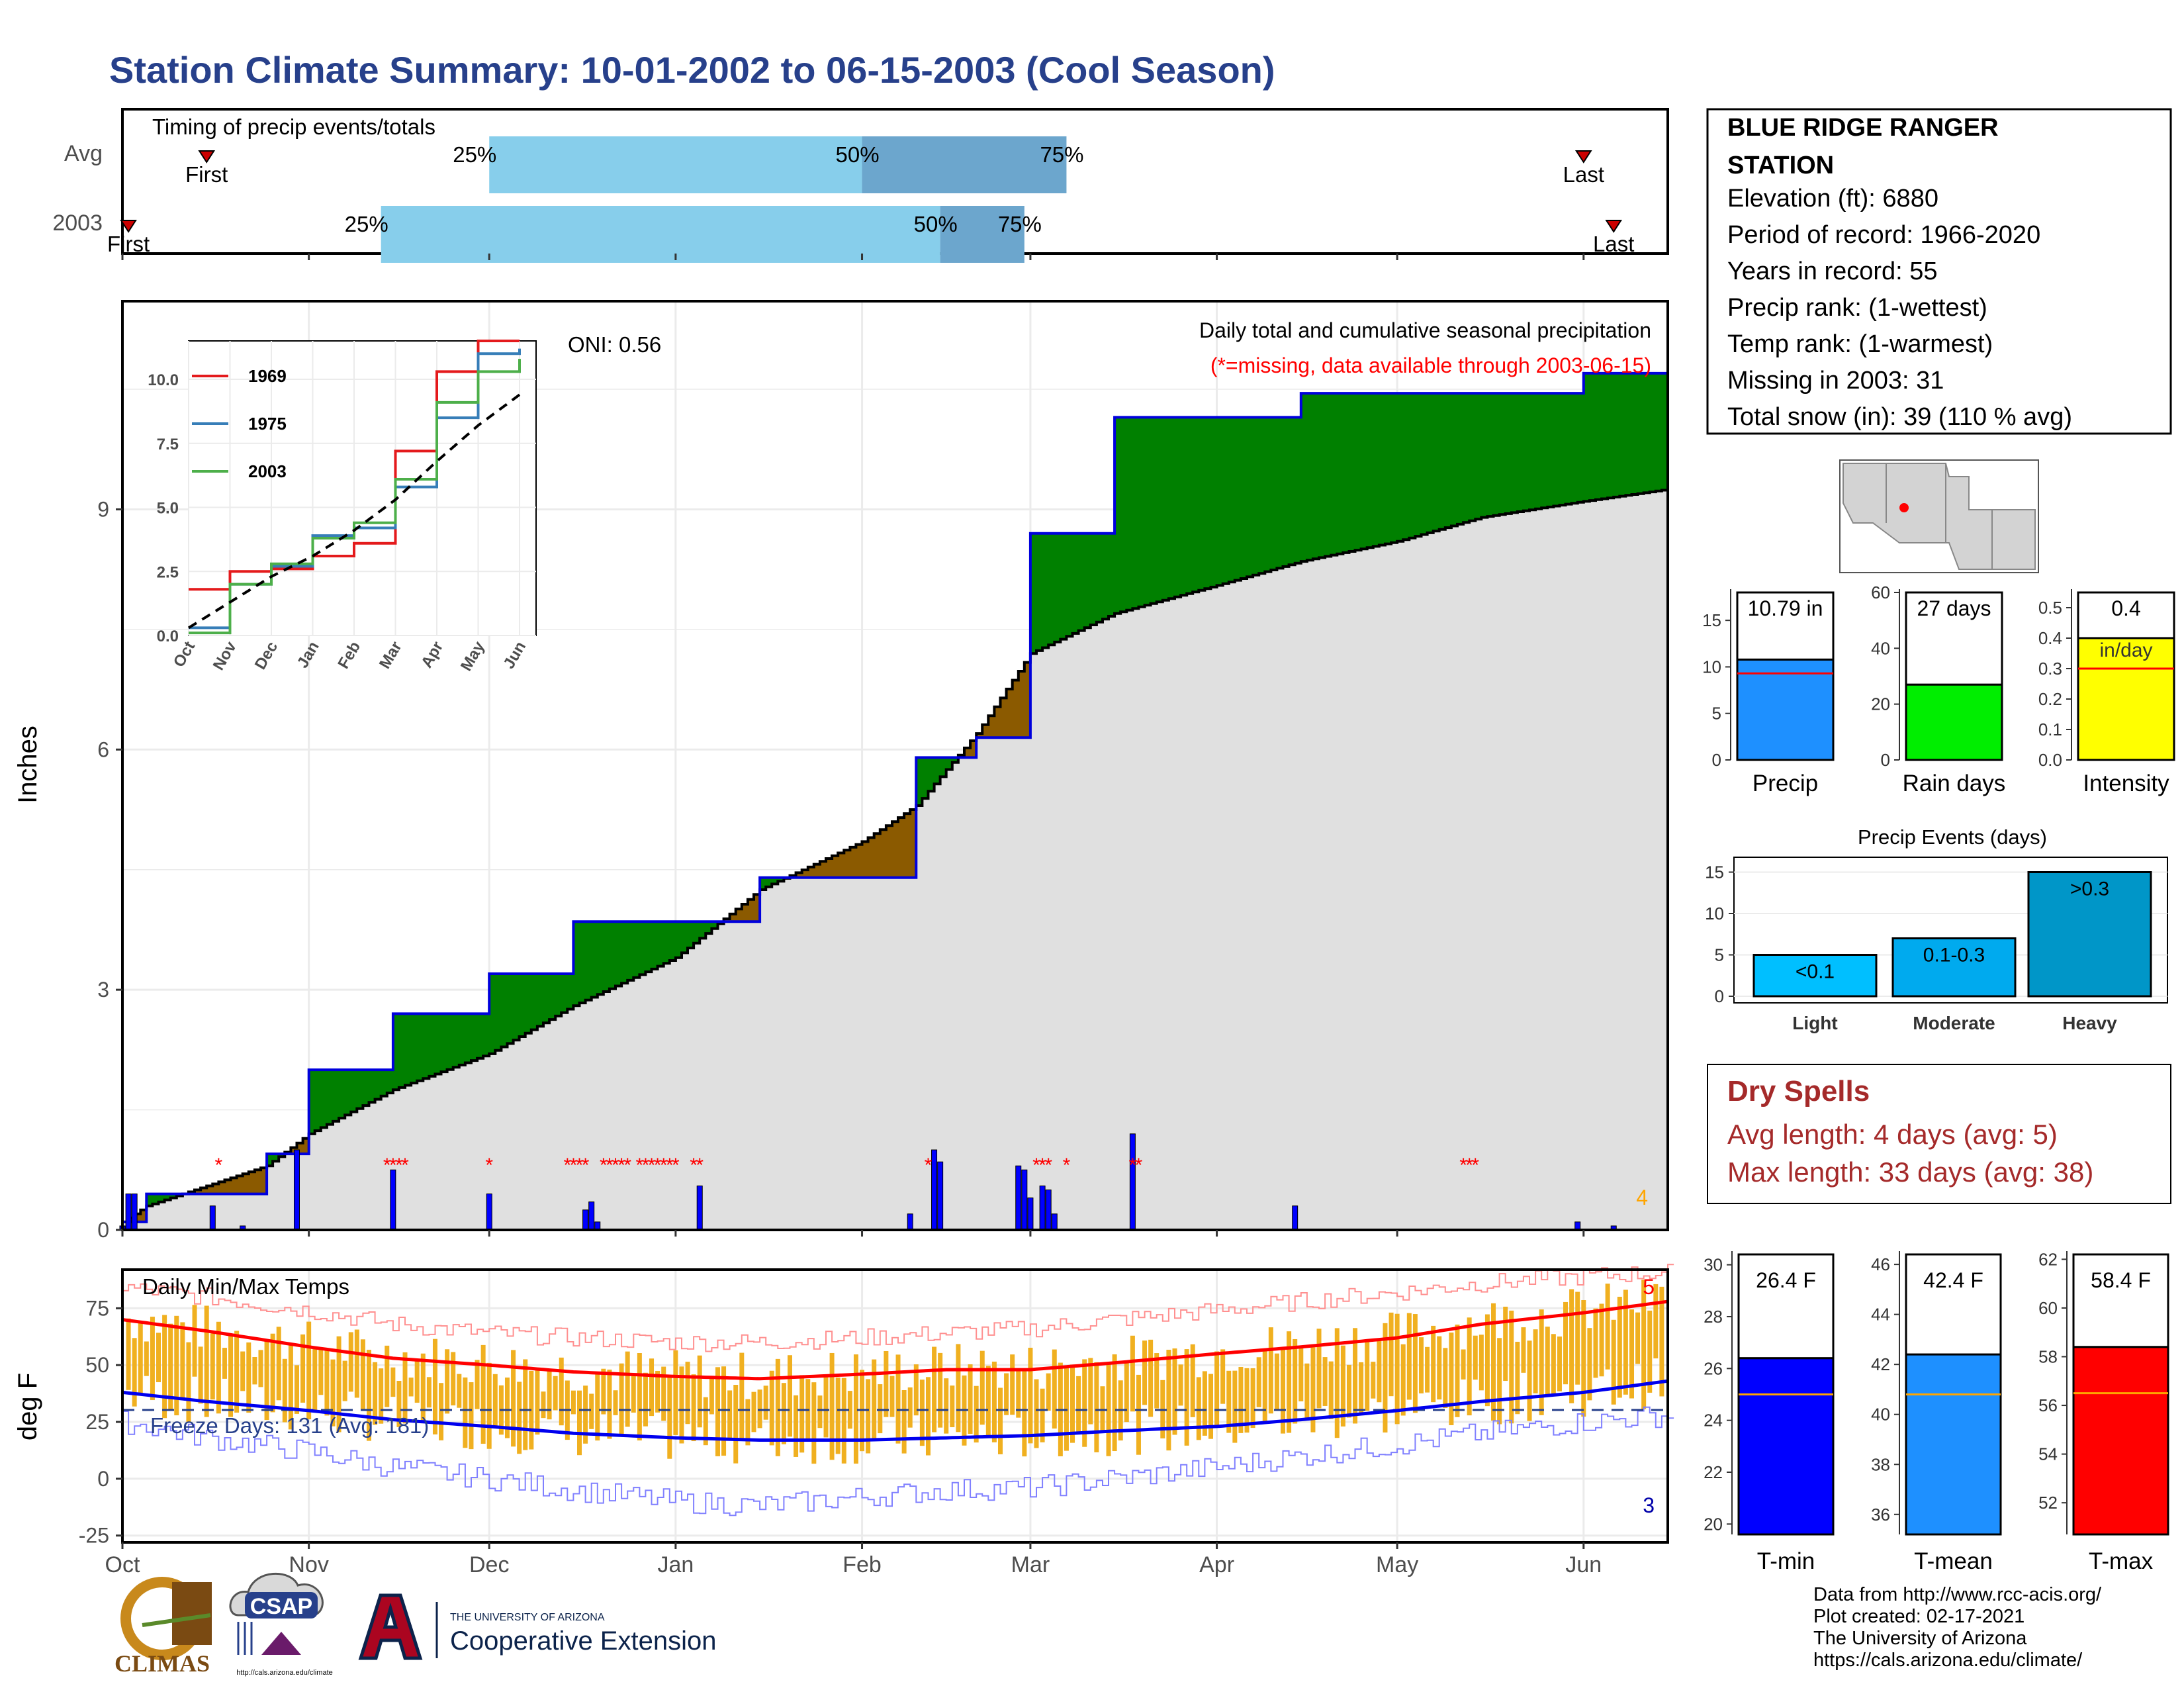 The image size is (2184, 1688). I want to click on precip-ytick-label: 3, so click(103, 990).